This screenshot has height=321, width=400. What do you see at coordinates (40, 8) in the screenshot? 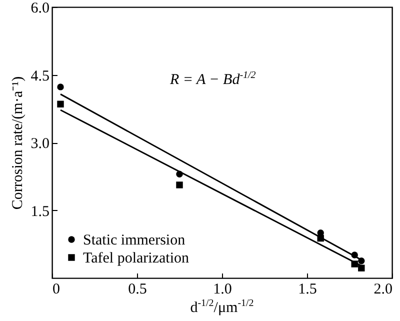
I see `y-tick-label: 6.0` at bounding box center [40, 8].